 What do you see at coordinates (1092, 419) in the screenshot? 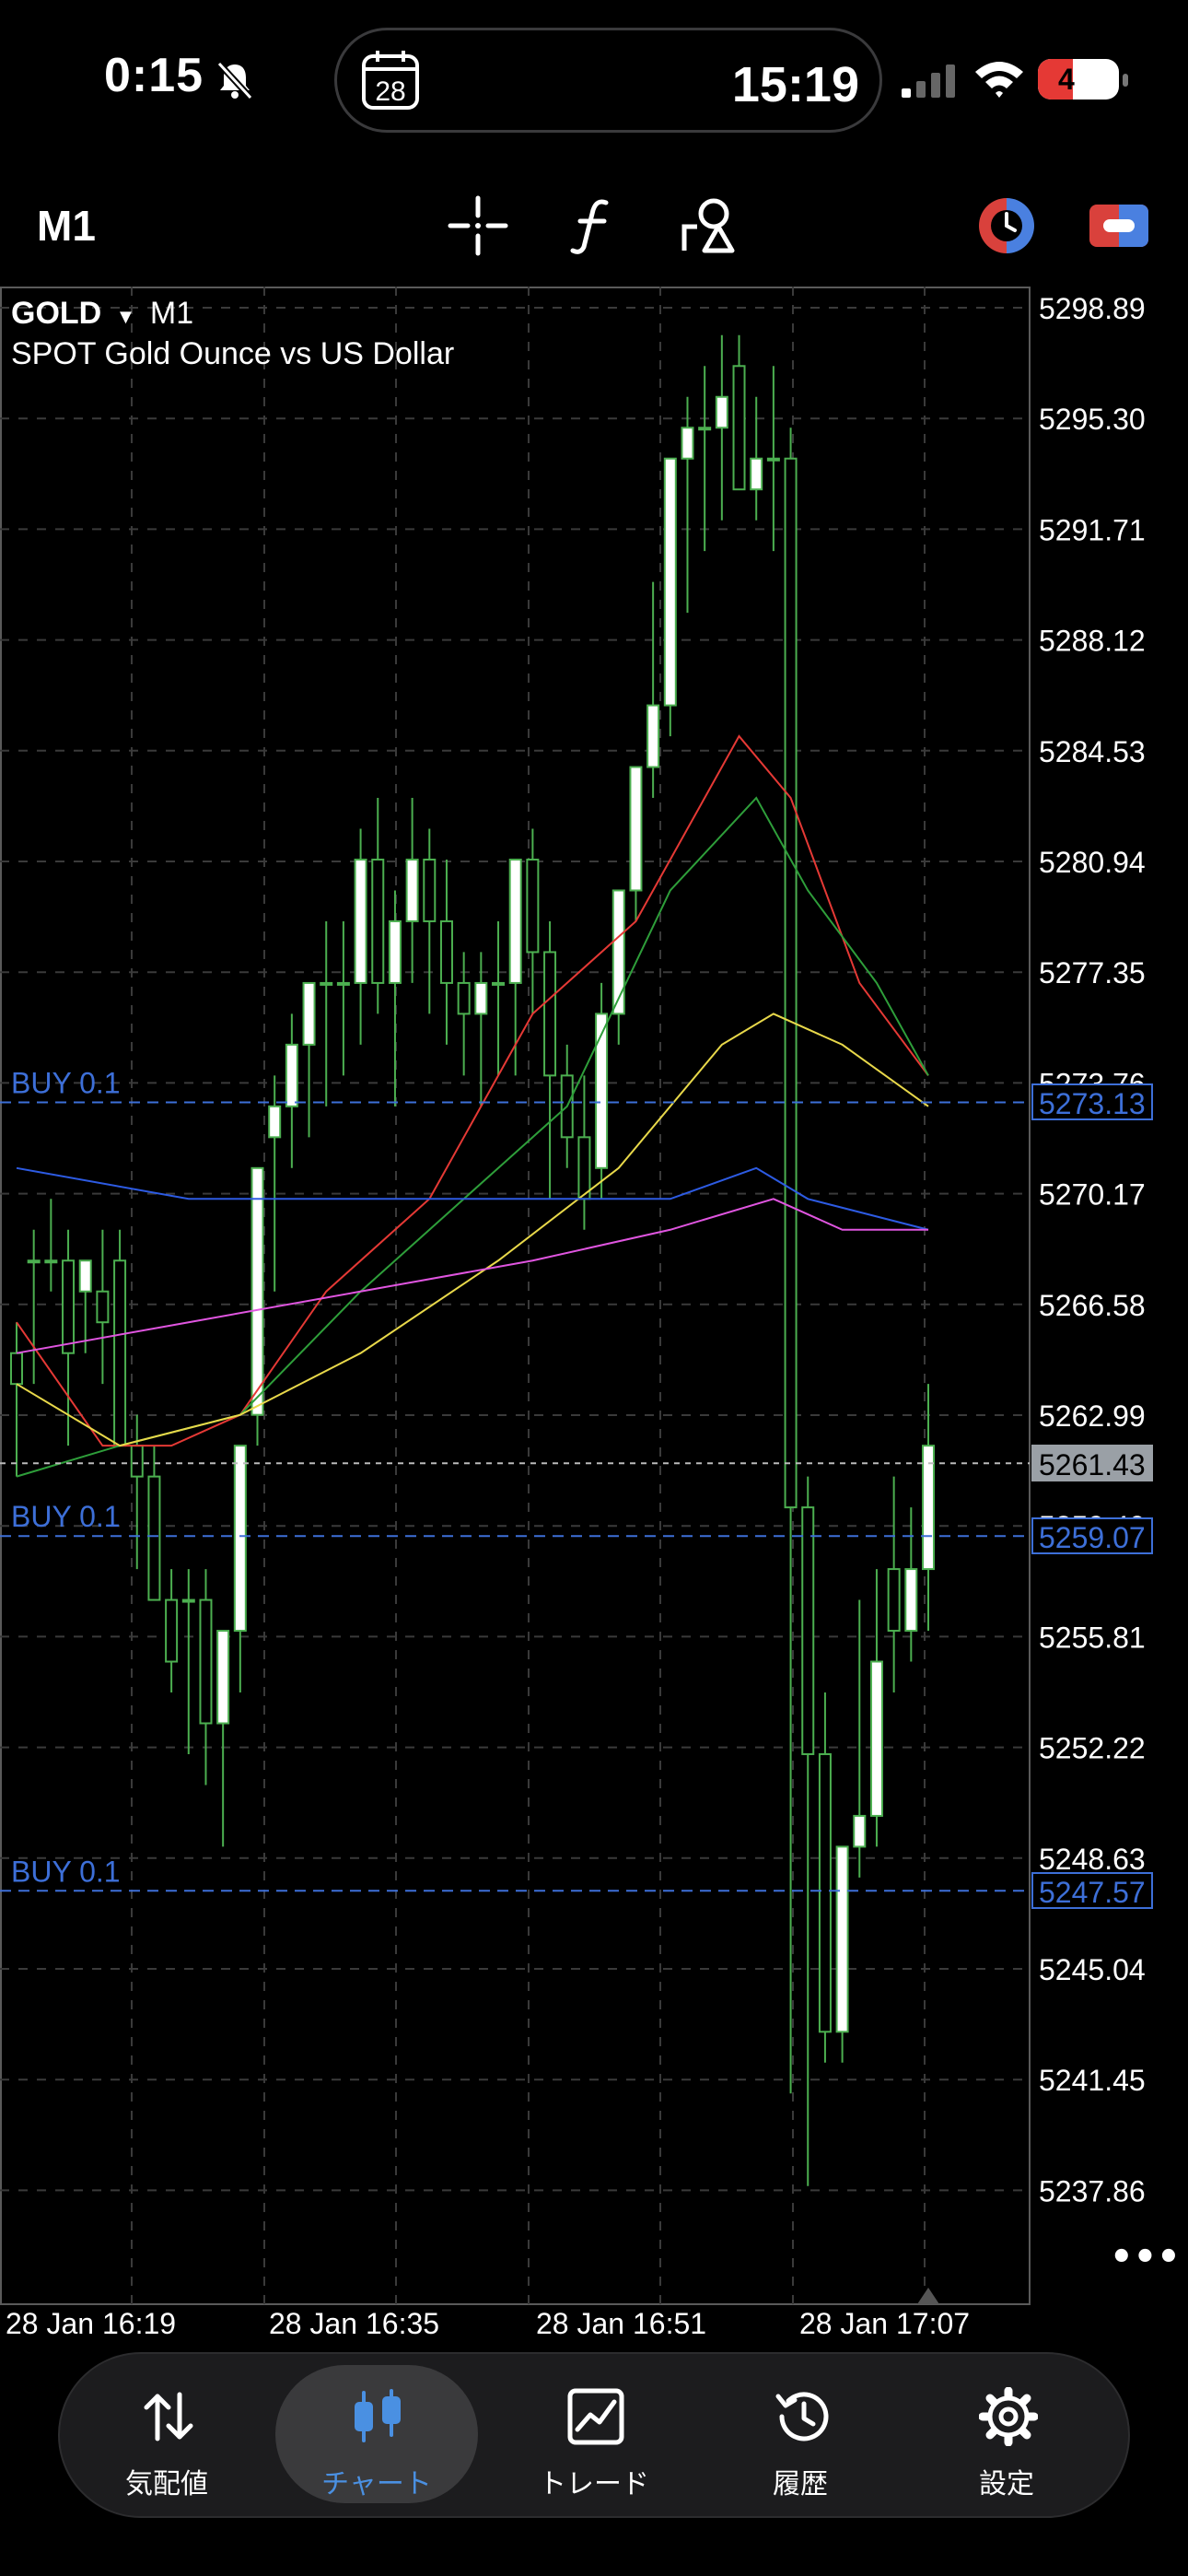
I see `price-label: 5295.30` at bounding box center [1092, 419].